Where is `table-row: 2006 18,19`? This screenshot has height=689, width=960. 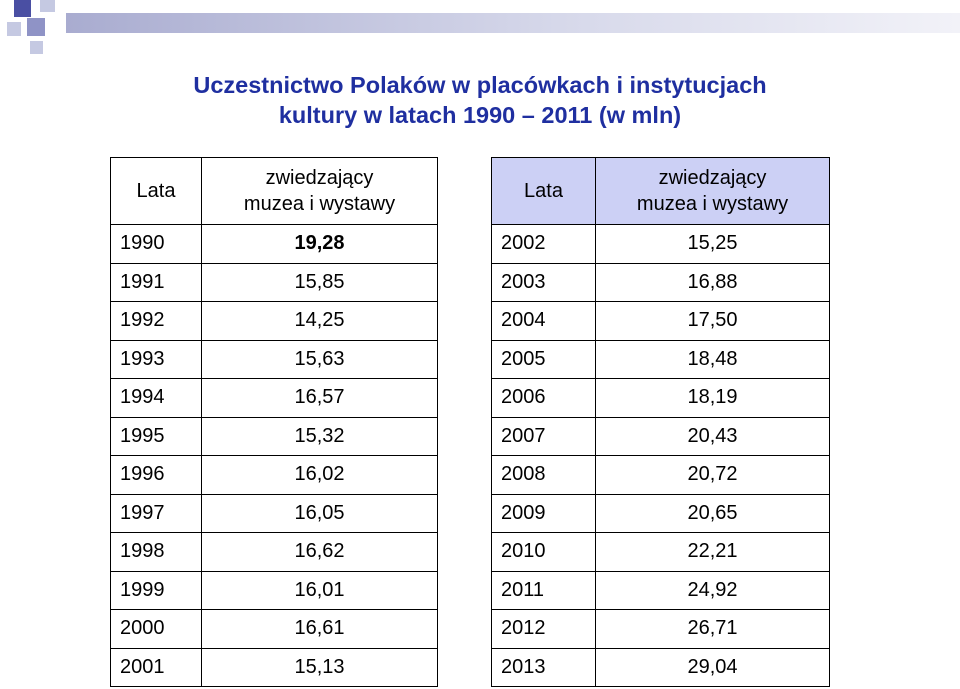 table-row: 2006 18,19 is located at coordinates (660, 398).